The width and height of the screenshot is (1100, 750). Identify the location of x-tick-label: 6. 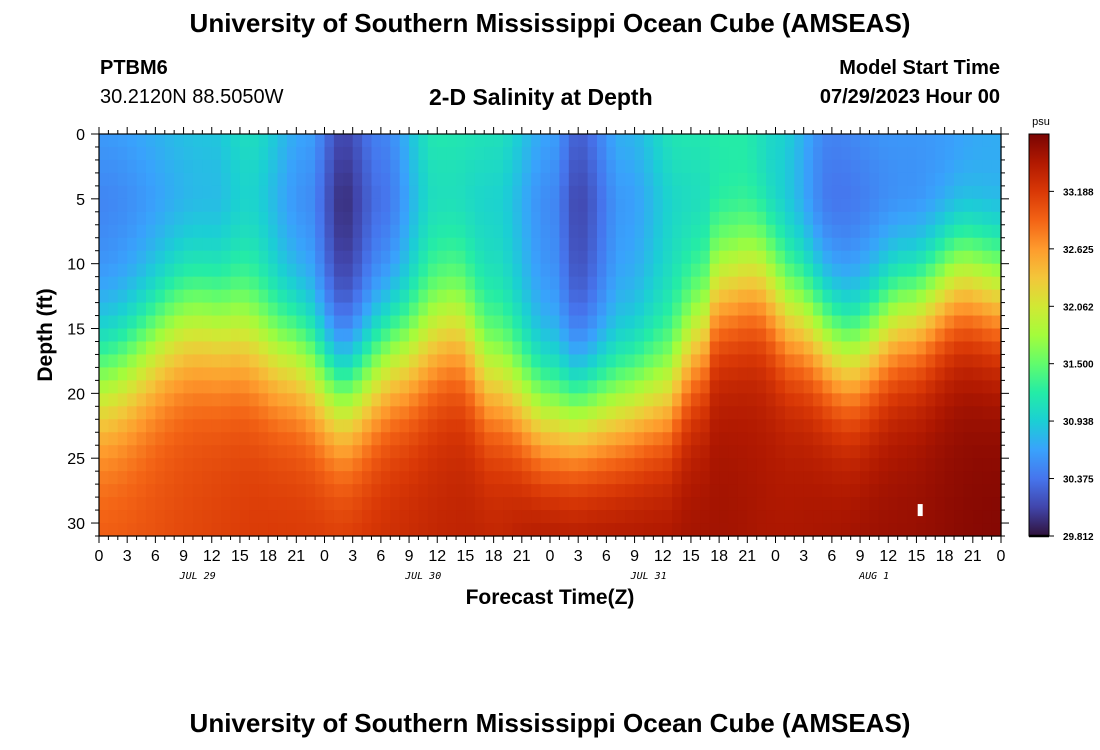
(155, 556).